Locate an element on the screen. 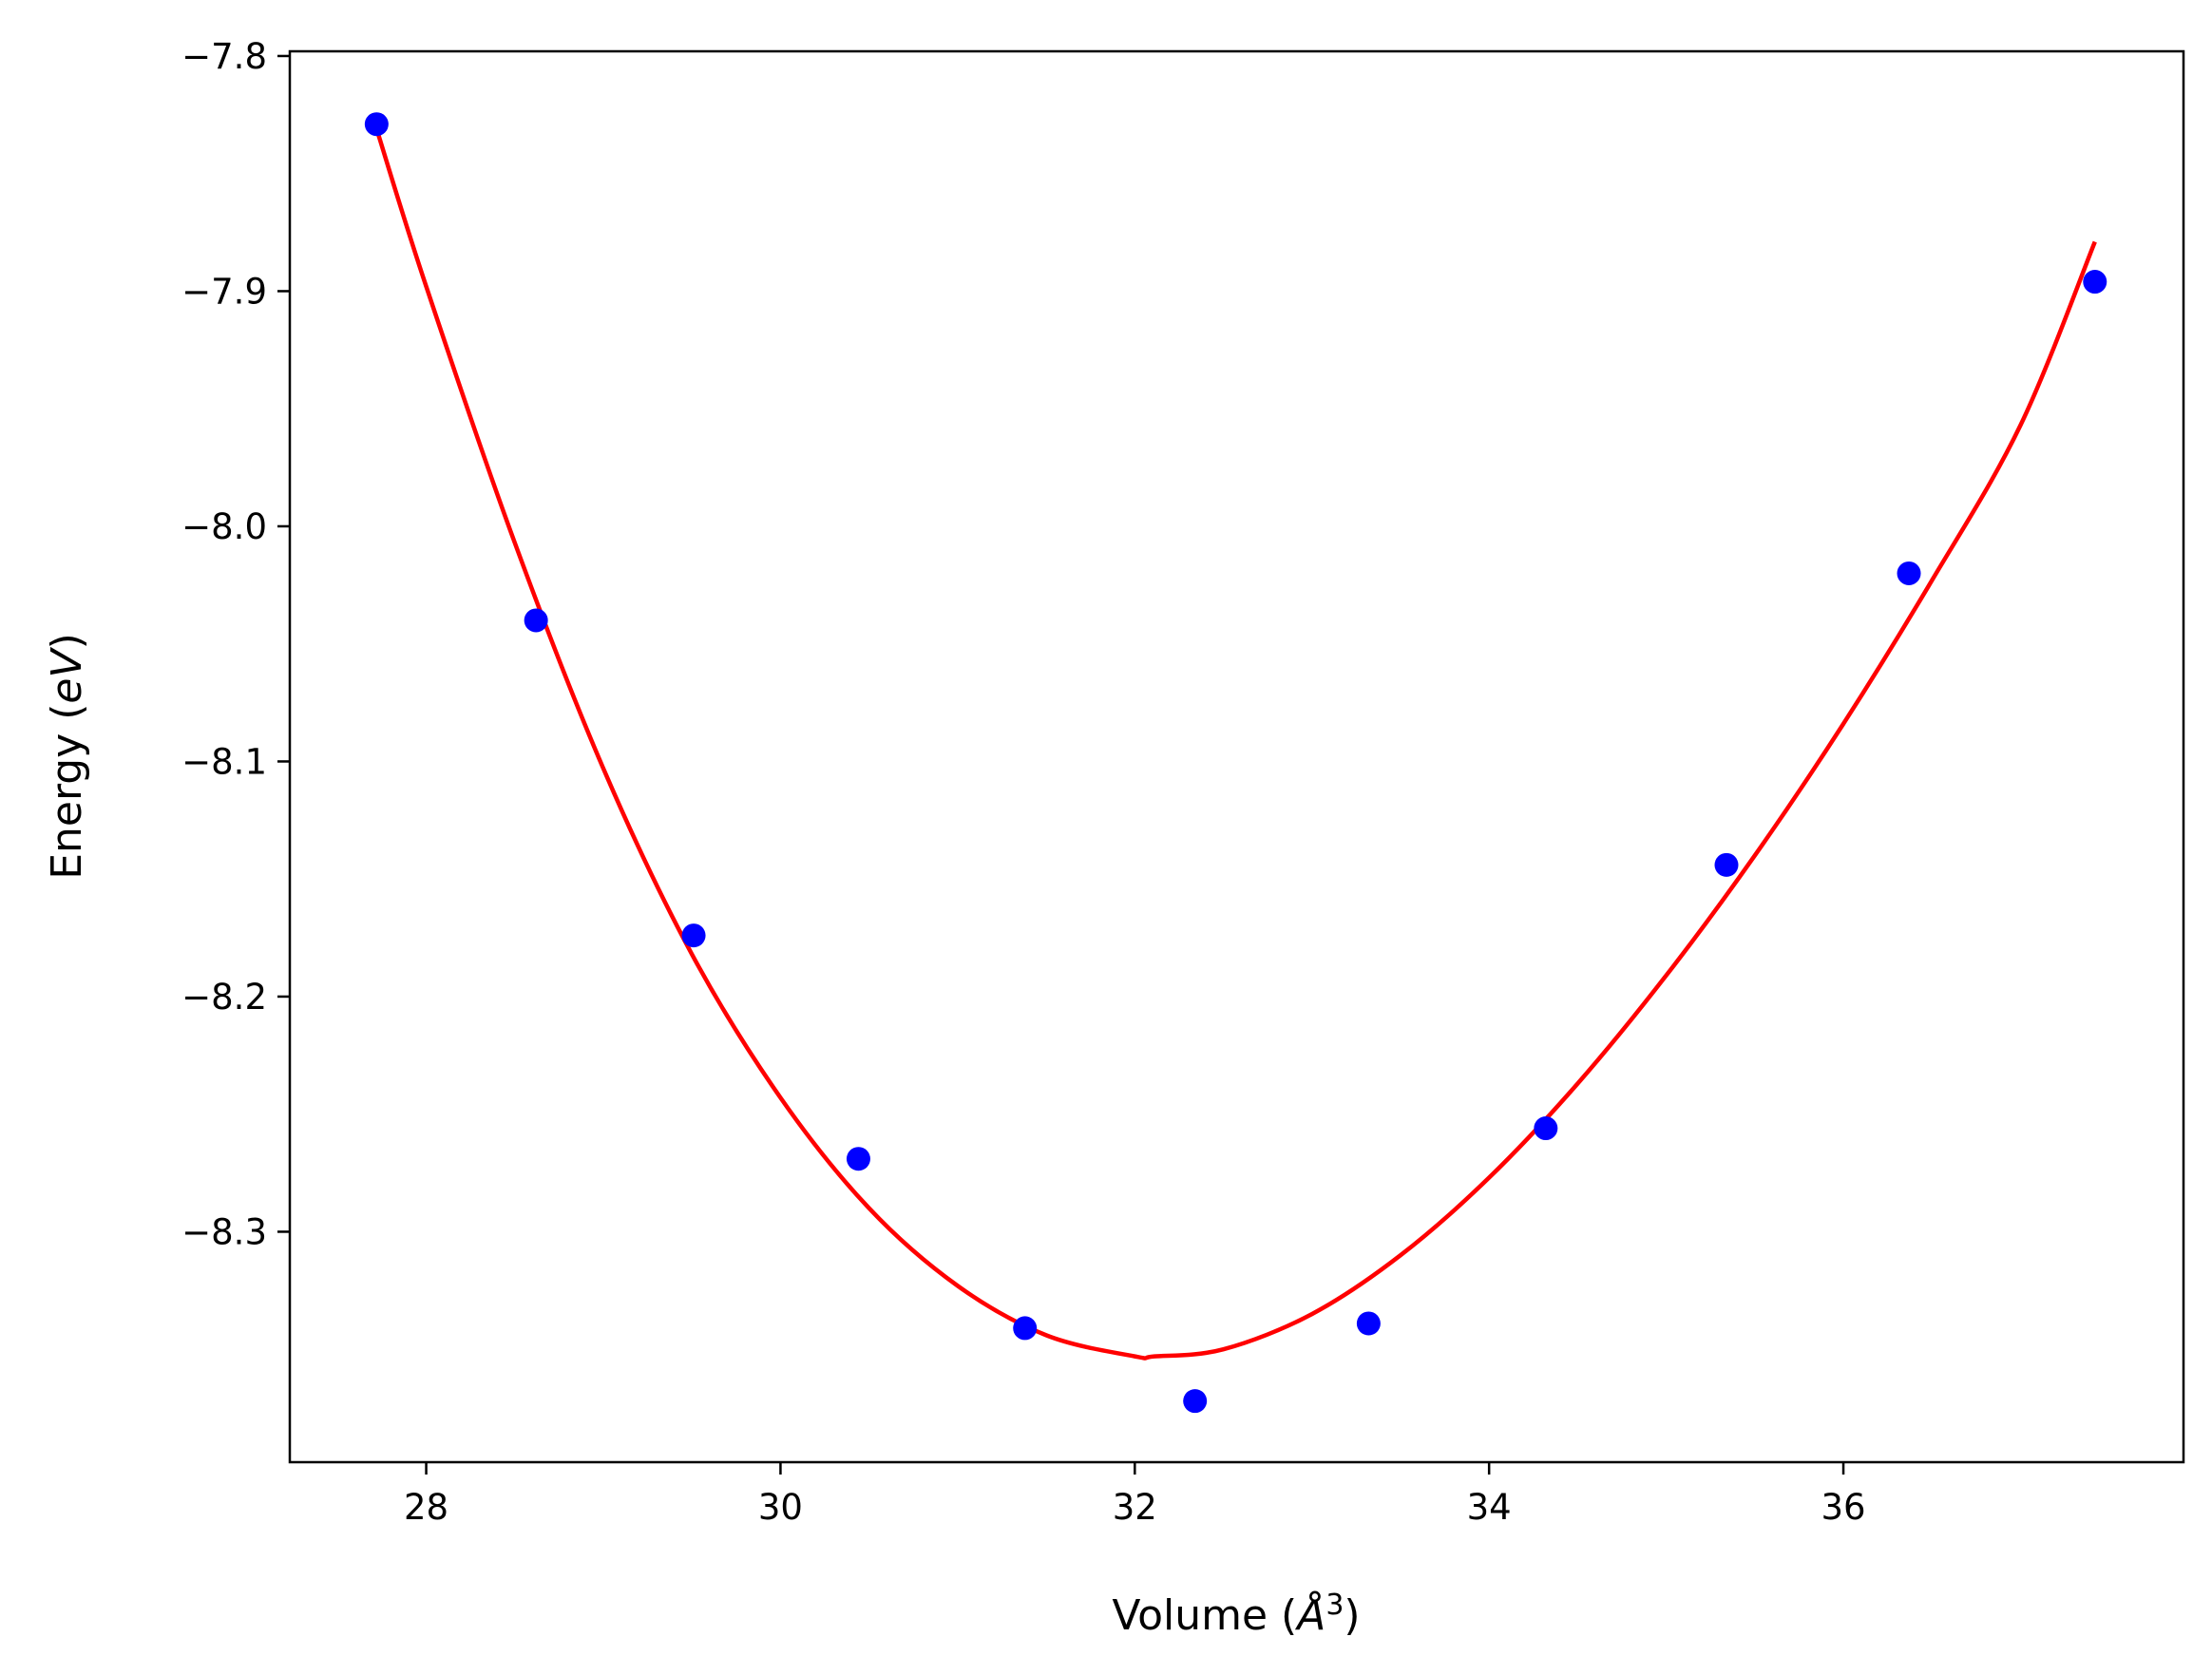 This screenshot has height=1675, width=2212. y-axis-label-unit: eV is located at coordinates (67, 675).